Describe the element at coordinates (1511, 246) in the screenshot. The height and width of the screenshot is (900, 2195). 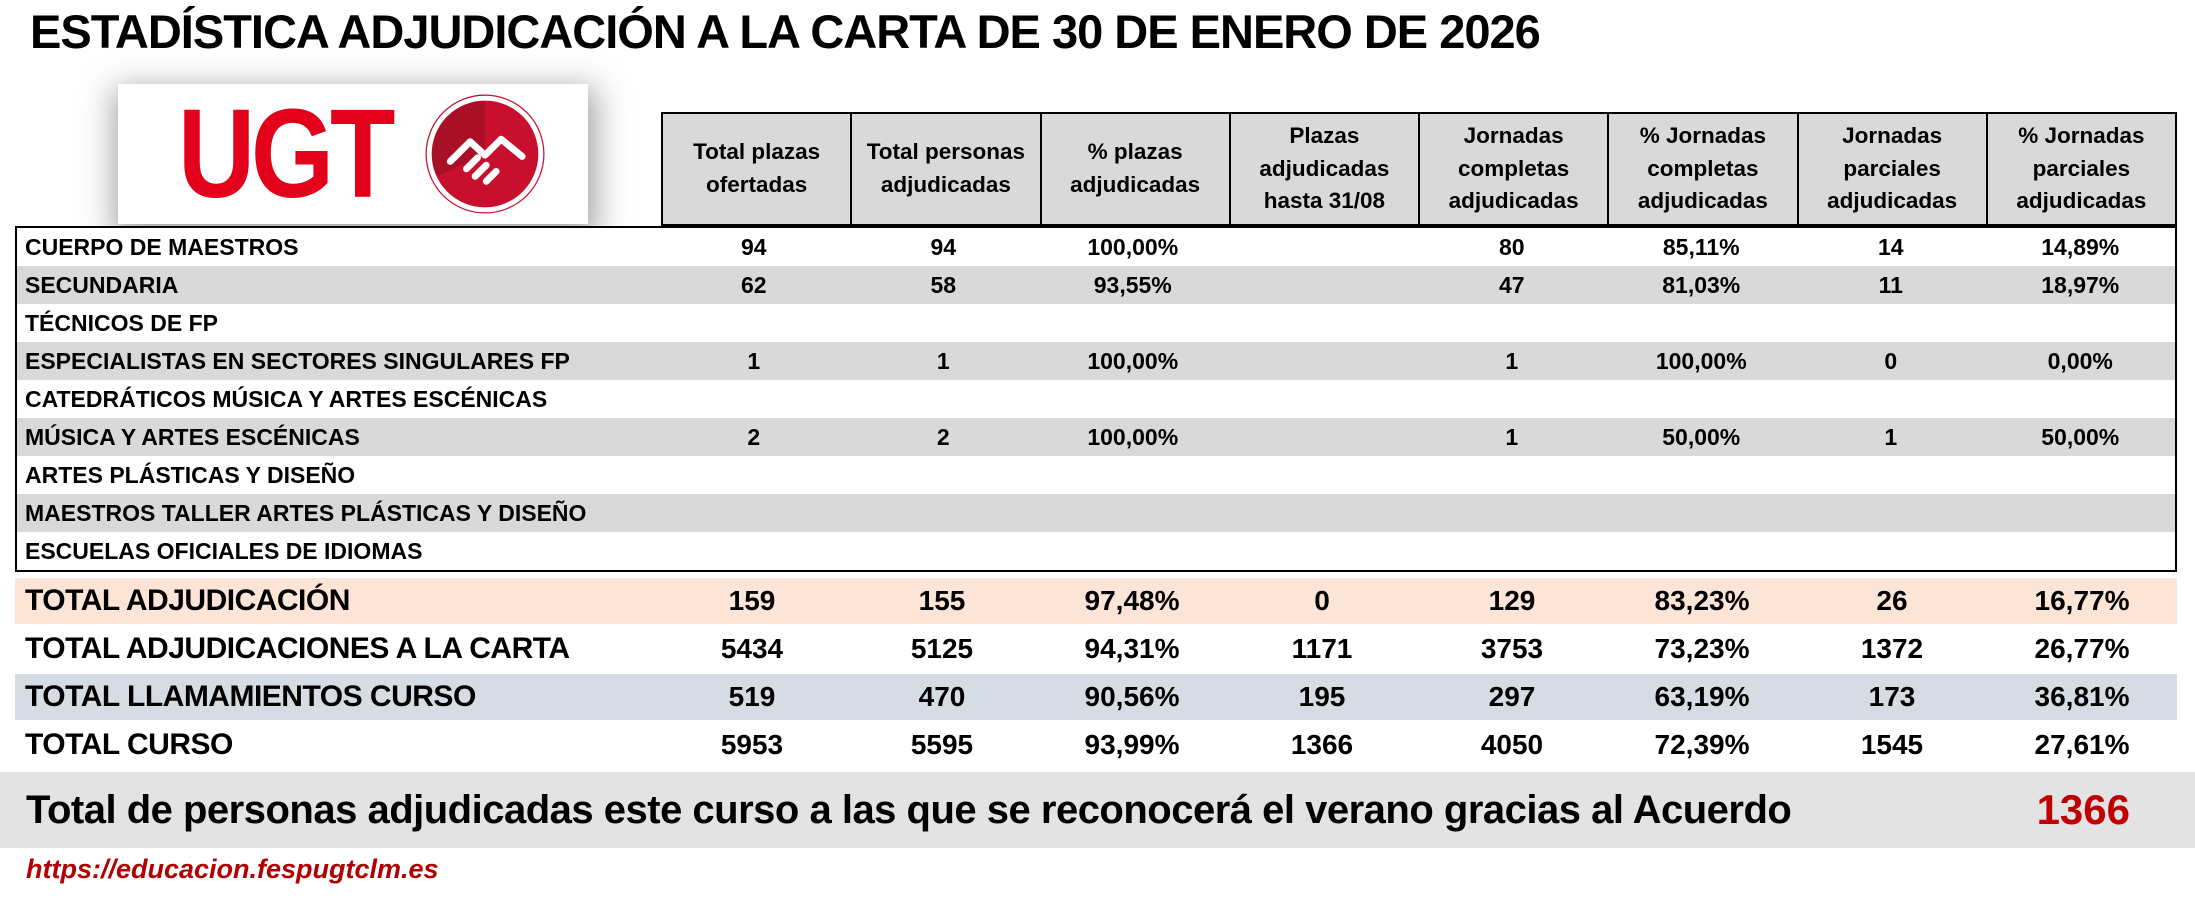
I see `cell: 80` at that location.